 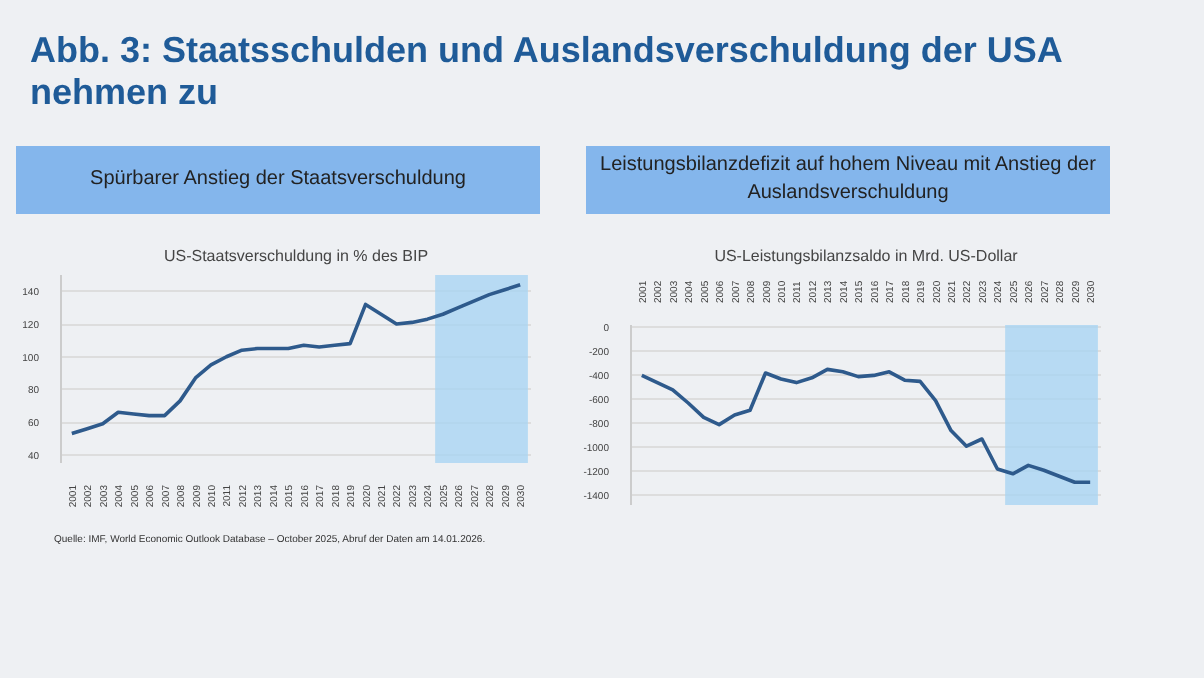 I want to click on chart-subtitle: Leistungsbilanzdefizit auf hohem Niveau mit Anstieg der Auslandsverschuldung, so click(x=848, y=180).